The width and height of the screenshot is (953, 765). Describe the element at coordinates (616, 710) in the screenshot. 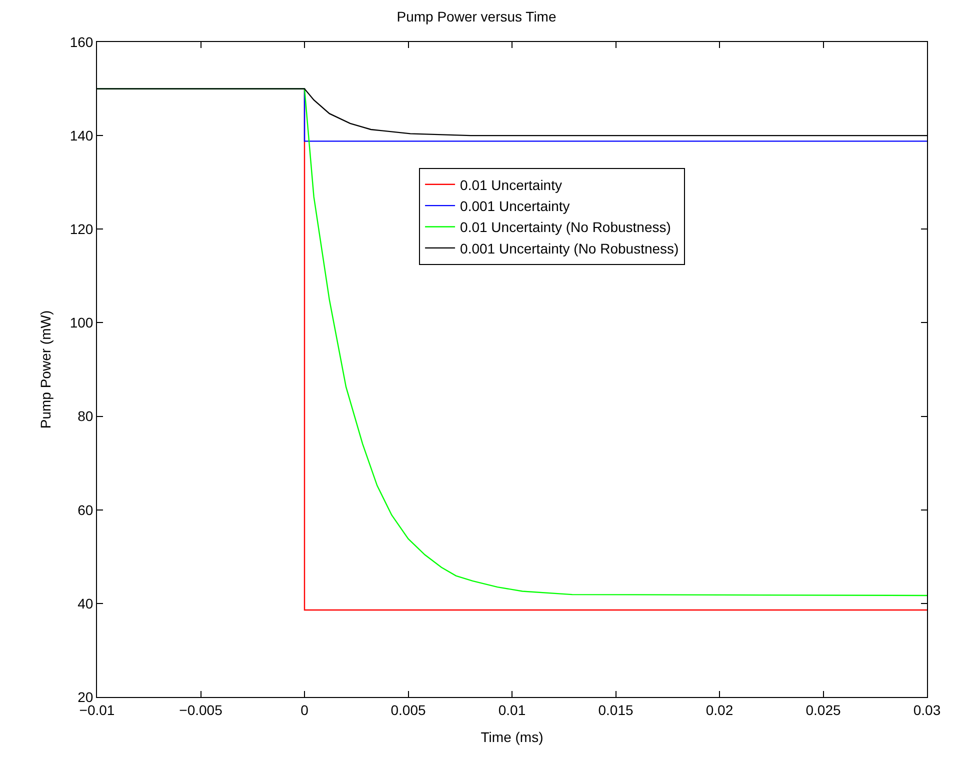

I see `x-tick-label: 0.015` at that location.